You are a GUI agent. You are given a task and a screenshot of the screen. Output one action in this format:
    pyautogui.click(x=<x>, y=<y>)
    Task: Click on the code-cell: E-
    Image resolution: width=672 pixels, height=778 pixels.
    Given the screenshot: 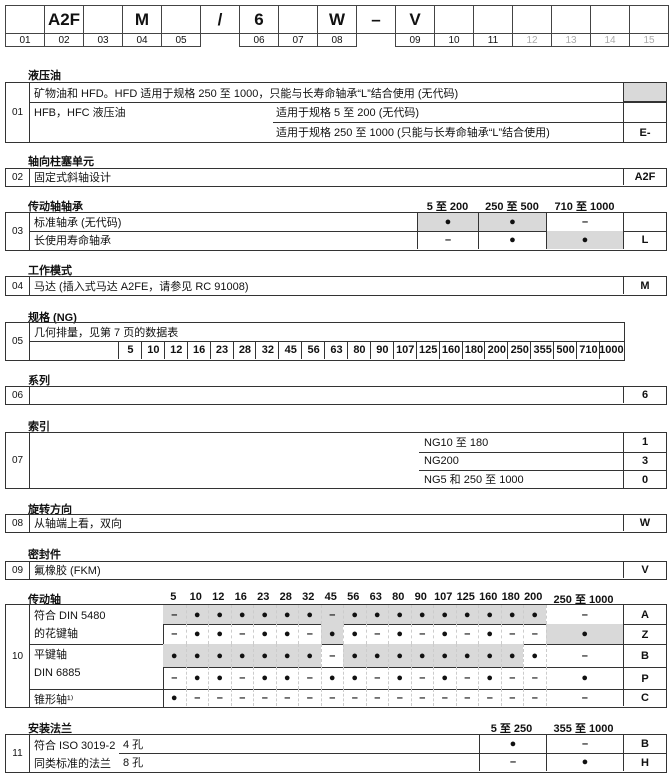 What is the action you would take?
    pyautogui.click(x=644, y=132)
    